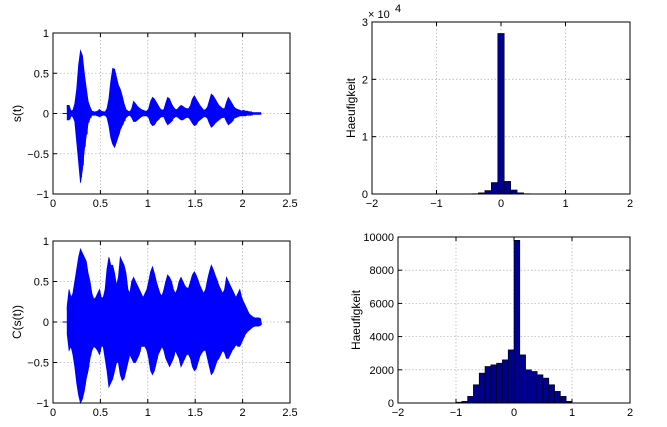  Describe the element at coordinates (382, 304) in the screenshot. I see `y-tick-label: 6000` at that location.